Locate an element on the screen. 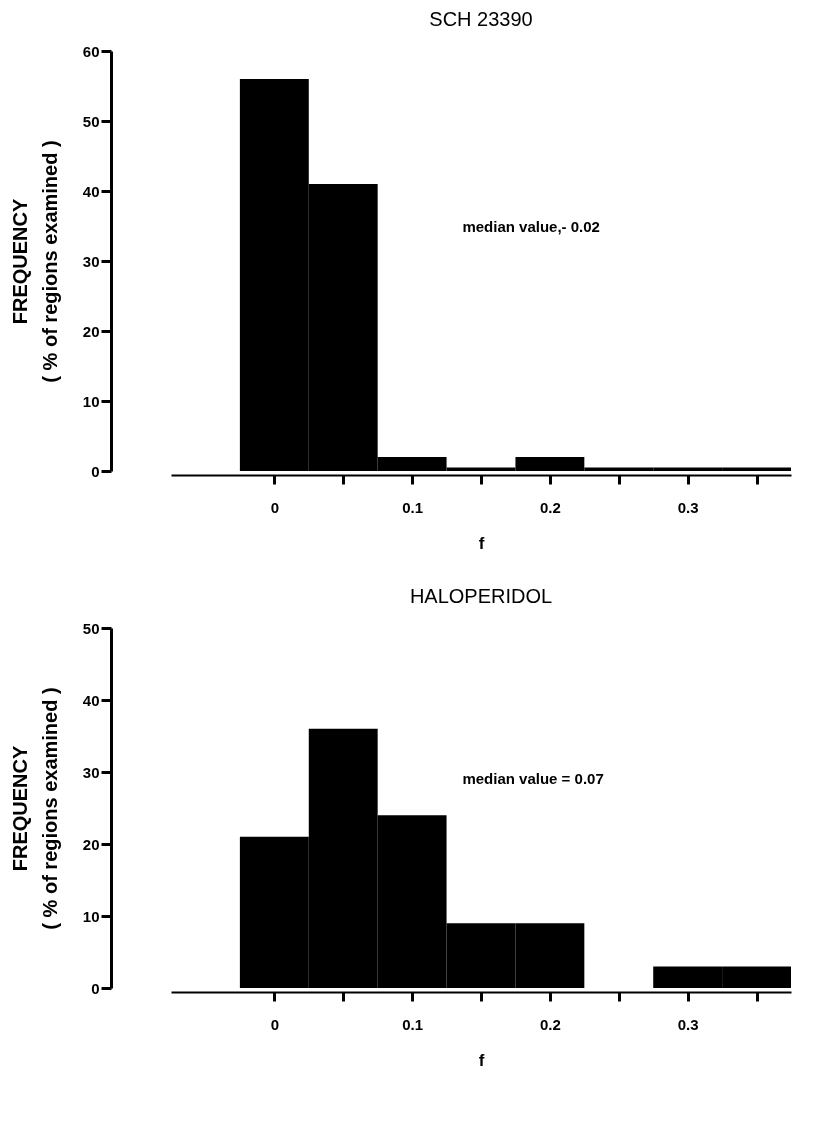  chart-title: HALOPERIDOL is located at coordinates (481, 596).